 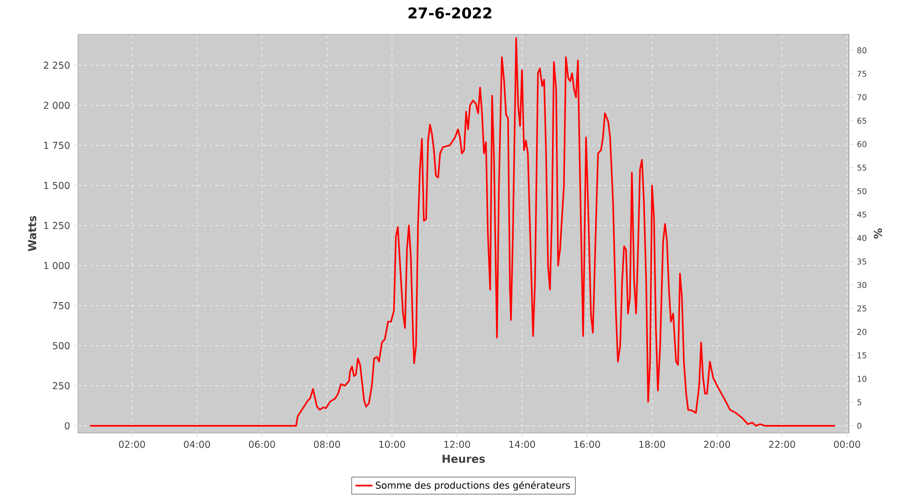 What do you see at coordinates (32, 234) in the screenshot?
I see `y-axis-title: Watts` at bounding box center [32, 234].